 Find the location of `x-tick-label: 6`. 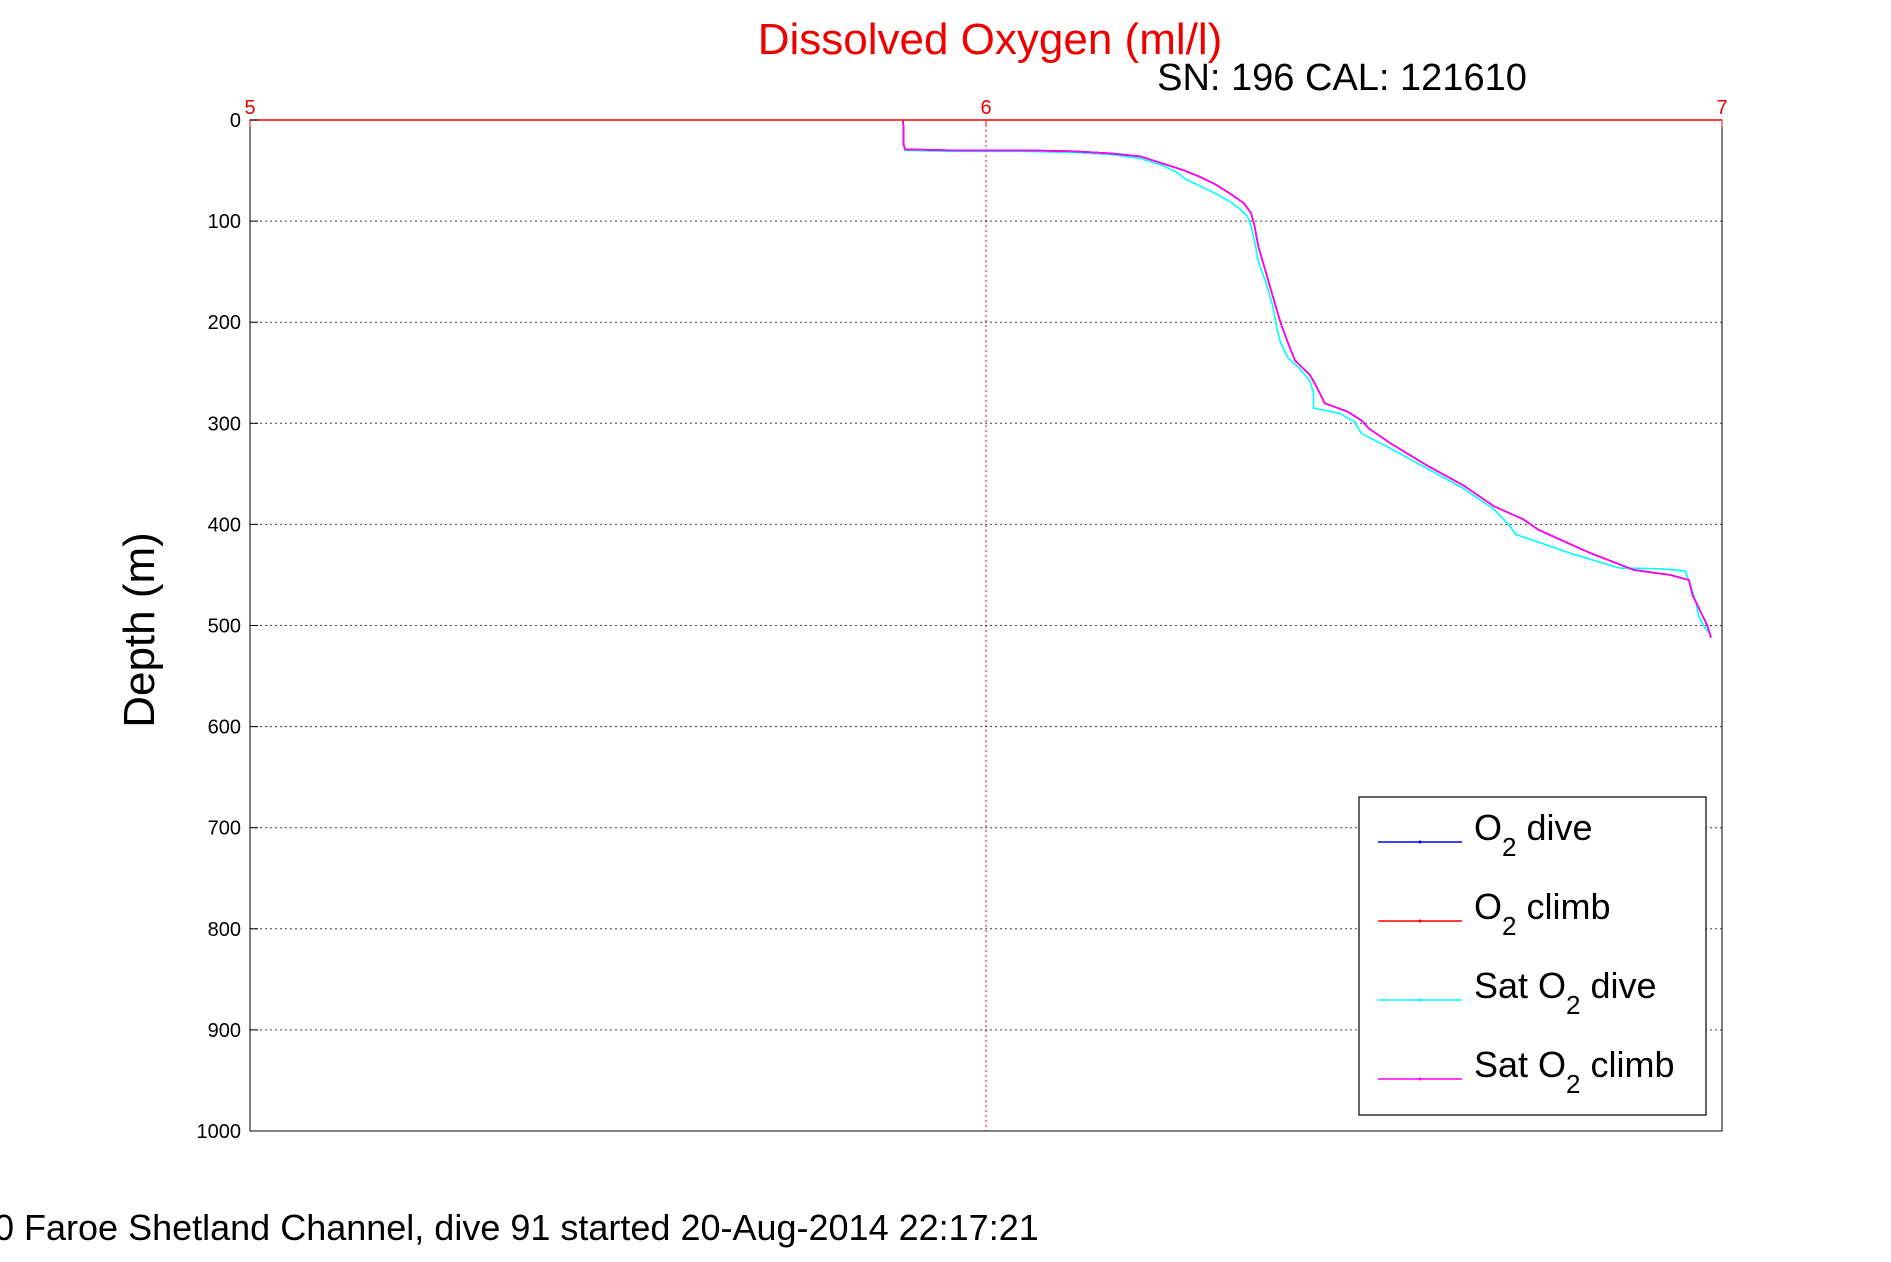

x-tick-label: 6 is located at coordinates (985, 108).